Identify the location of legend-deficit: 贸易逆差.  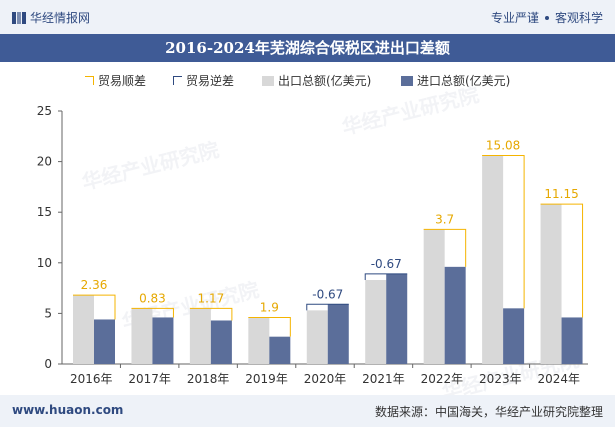
(203, 80).